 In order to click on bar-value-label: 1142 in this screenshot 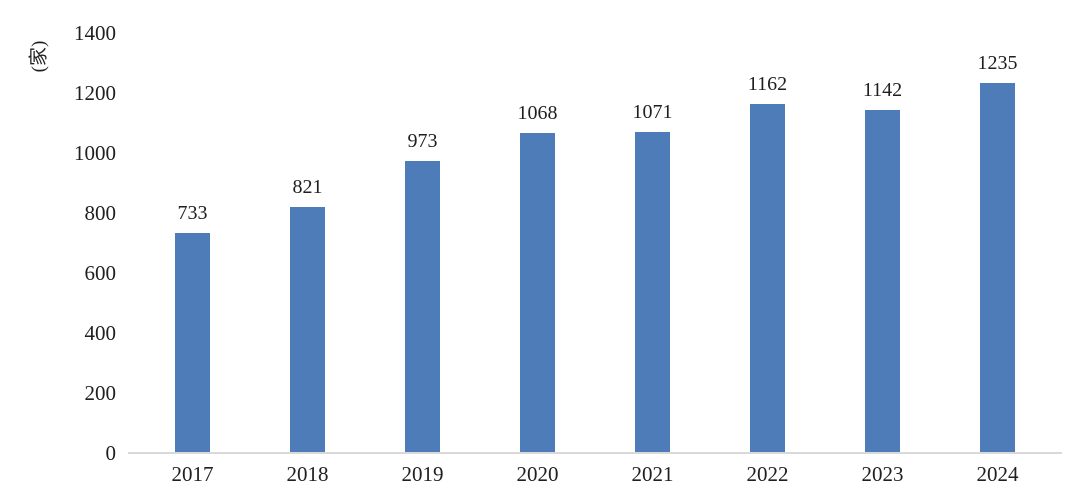, I will do `click(882, 90)`.